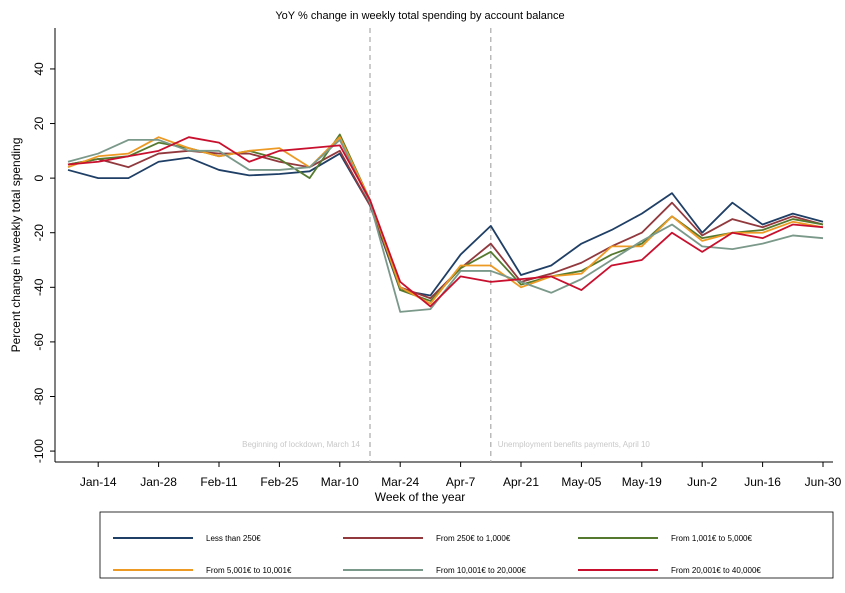 The width and height of the screenshot is (845, 593). I want to click on x-tick-label: Feb-11, so click(218, 482).